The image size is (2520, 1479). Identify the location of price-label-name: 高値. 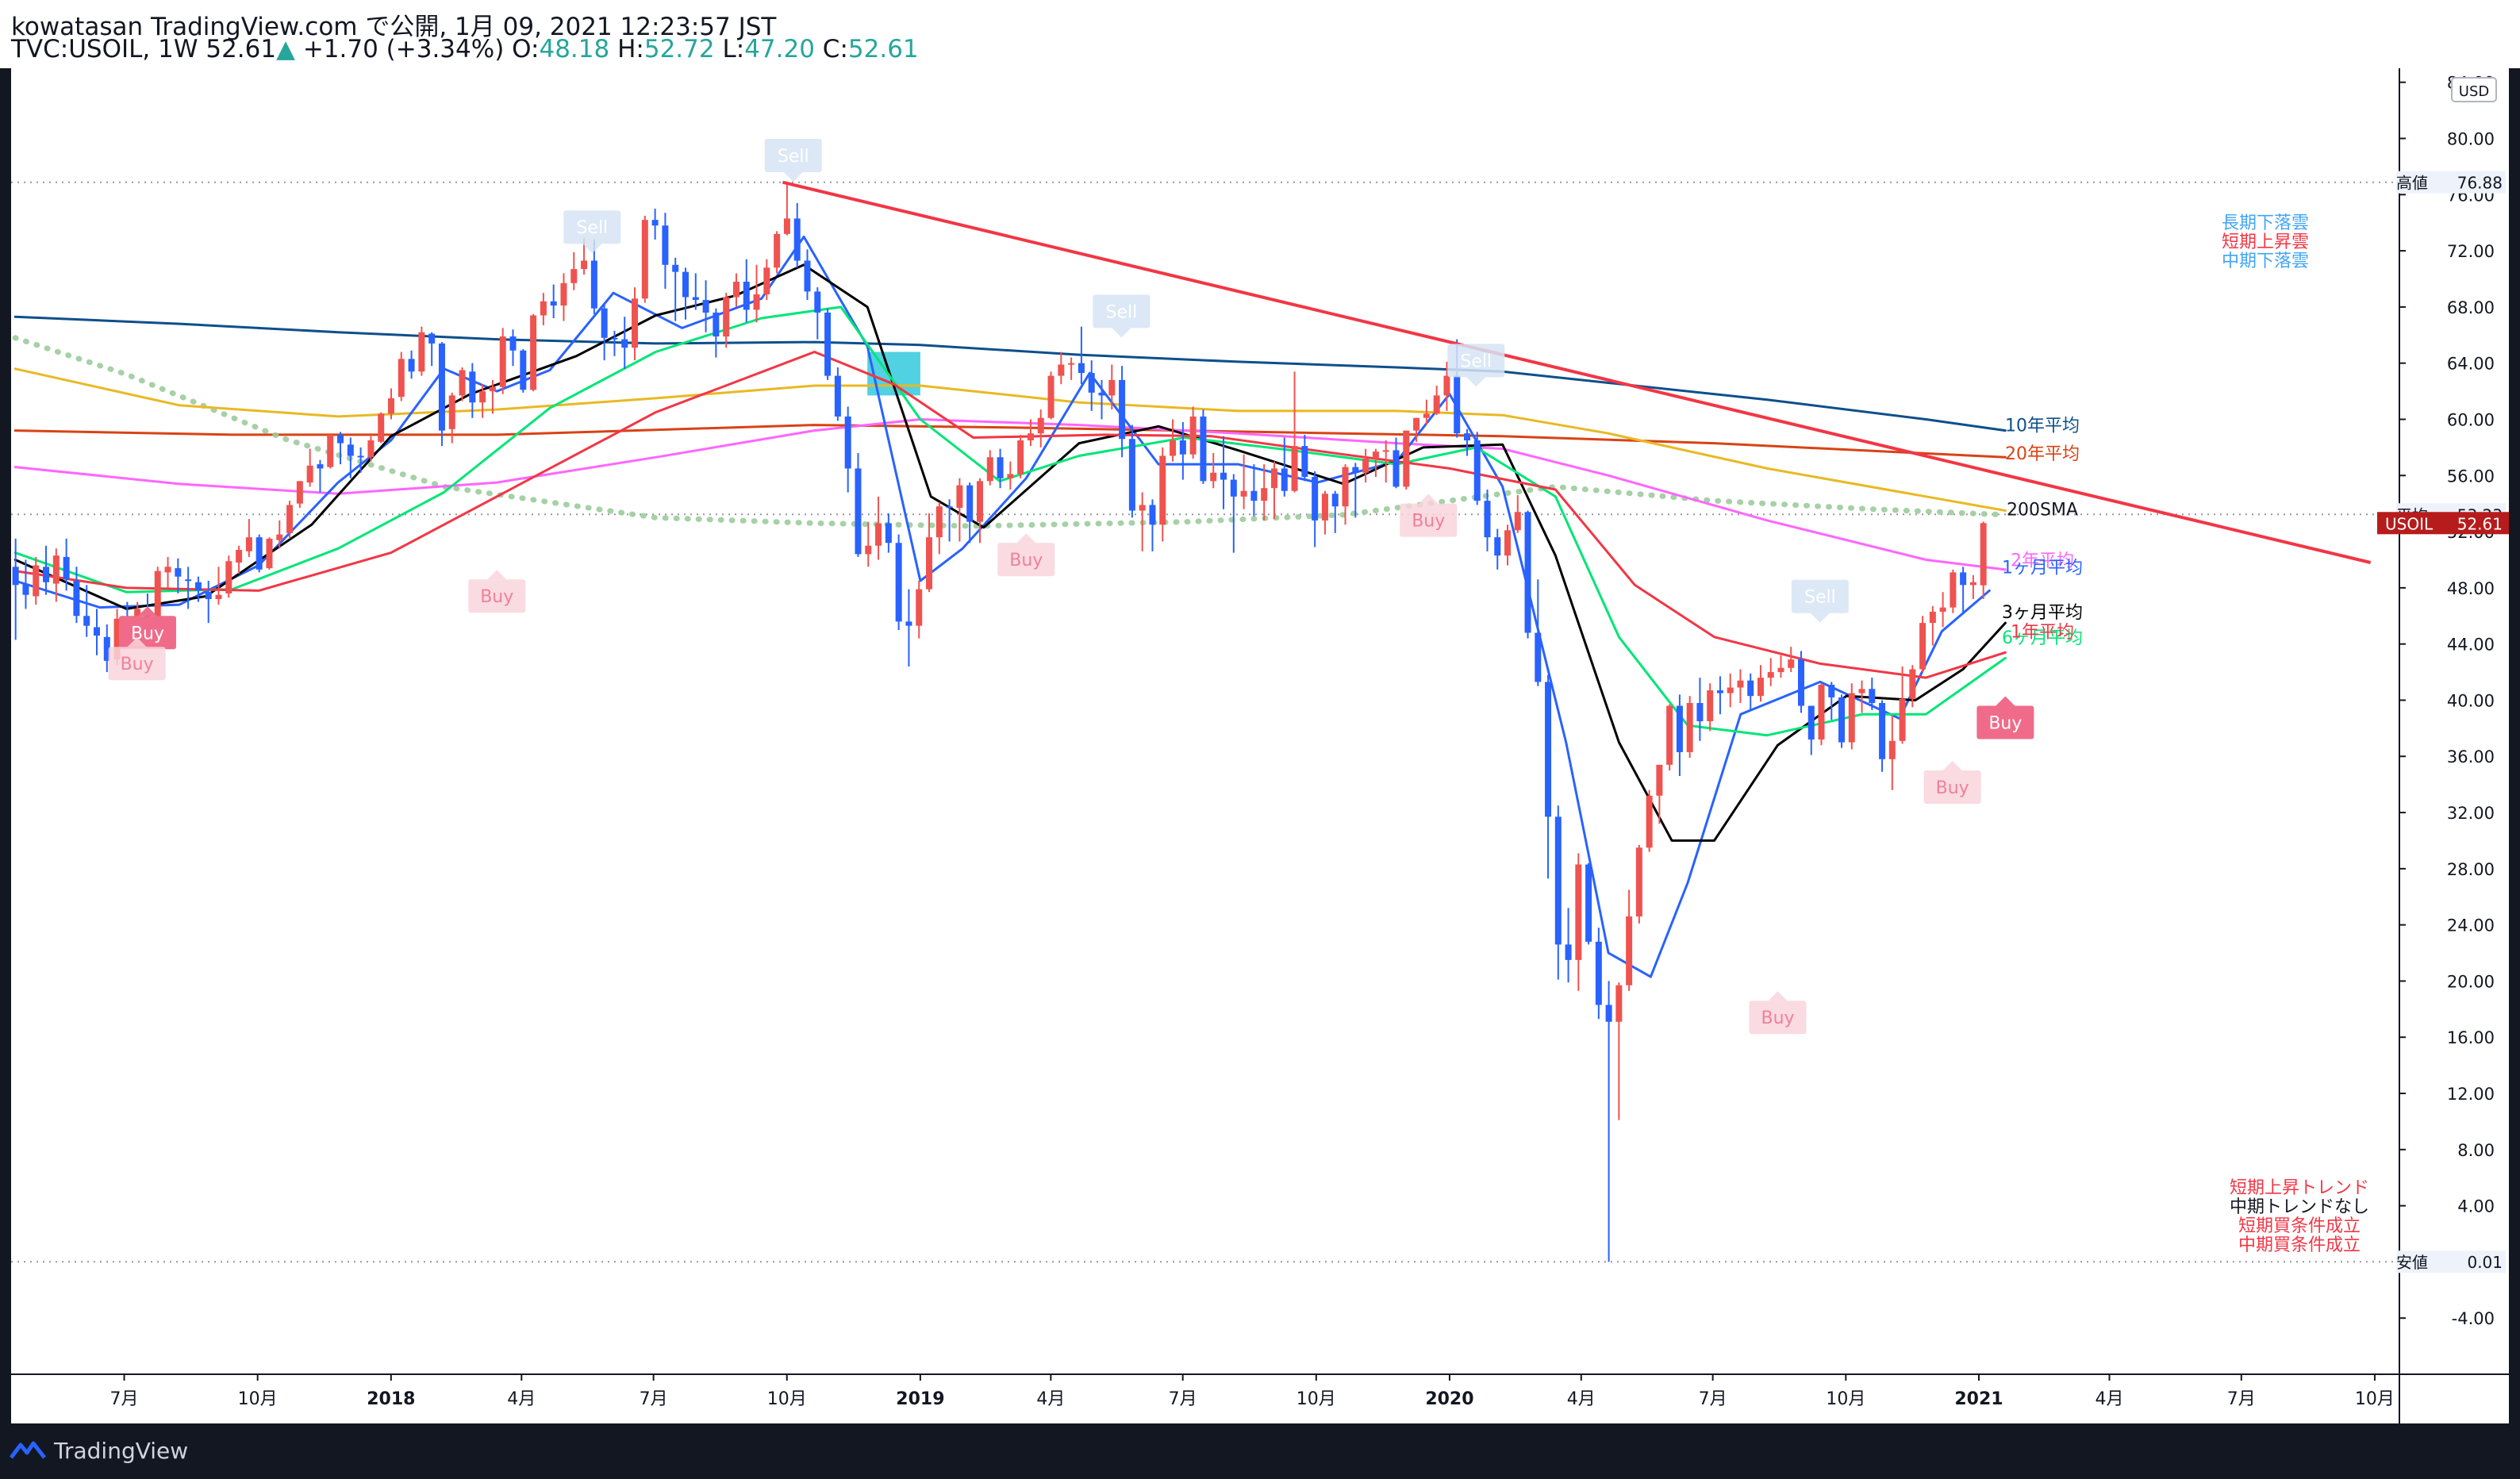
(2412, 184).